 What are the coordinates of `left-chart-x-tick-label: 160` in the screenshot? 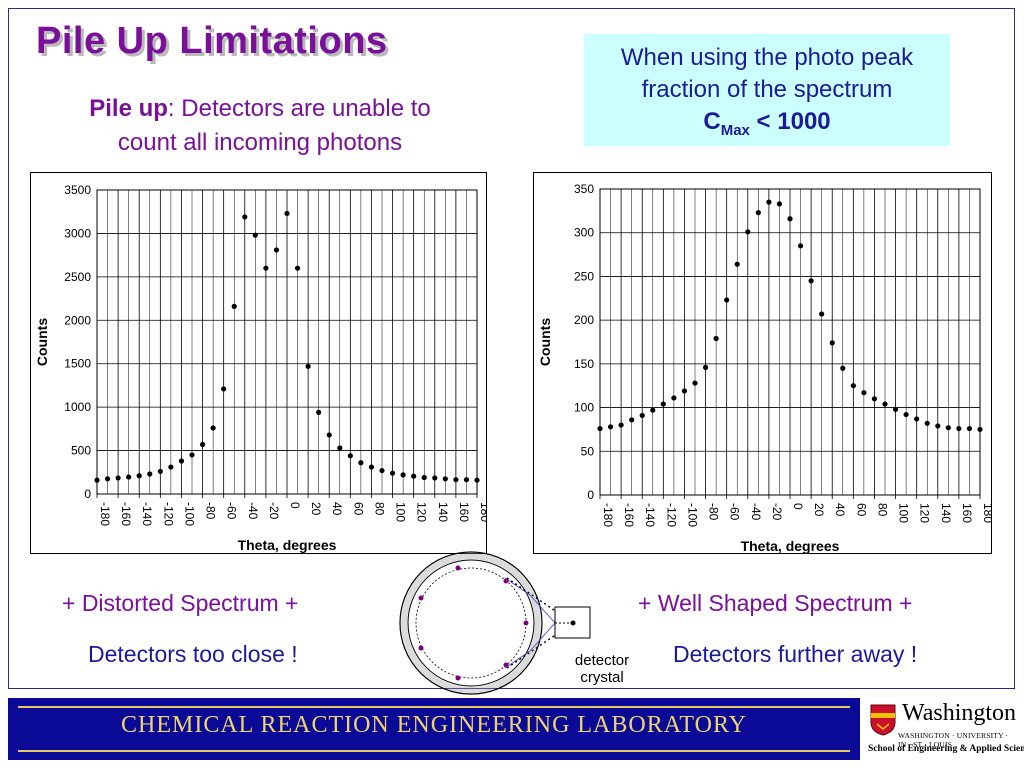 It's located at (464, 512).